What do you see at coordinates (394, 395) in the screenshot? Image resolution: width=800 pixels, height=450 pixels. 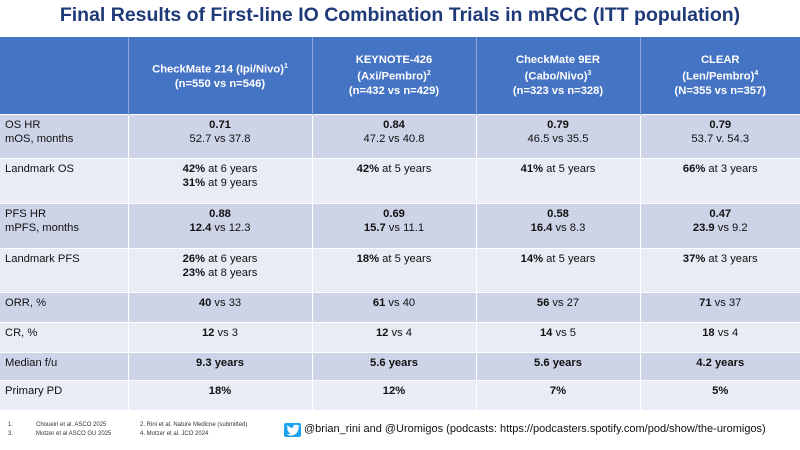 I see `cell-pd-kn426: 12%` at bounding box center [394, 395].